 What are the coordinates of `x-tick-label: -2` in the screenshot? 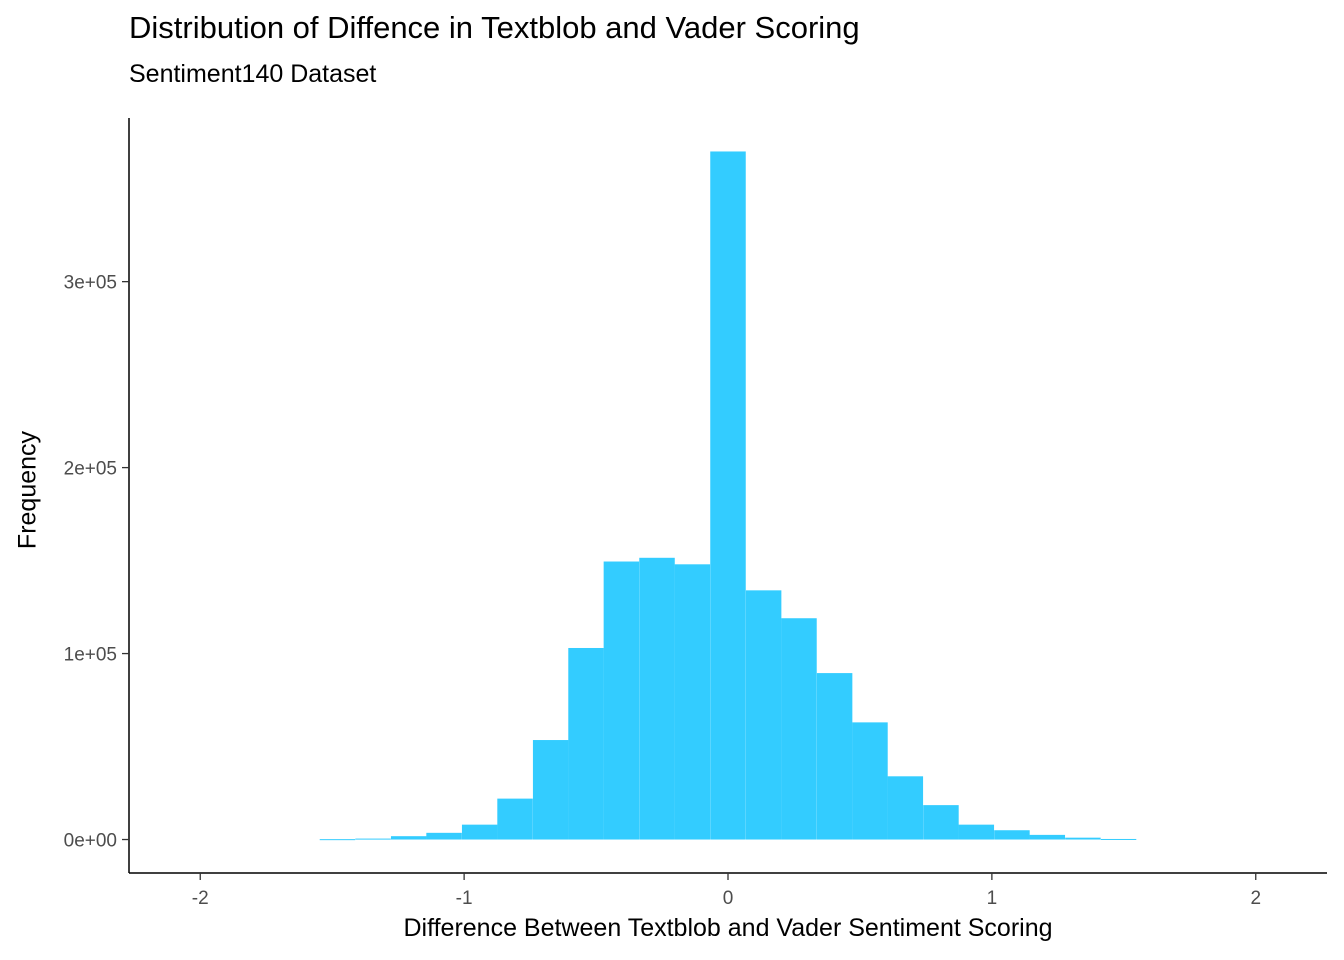 It's located at (200, 898).